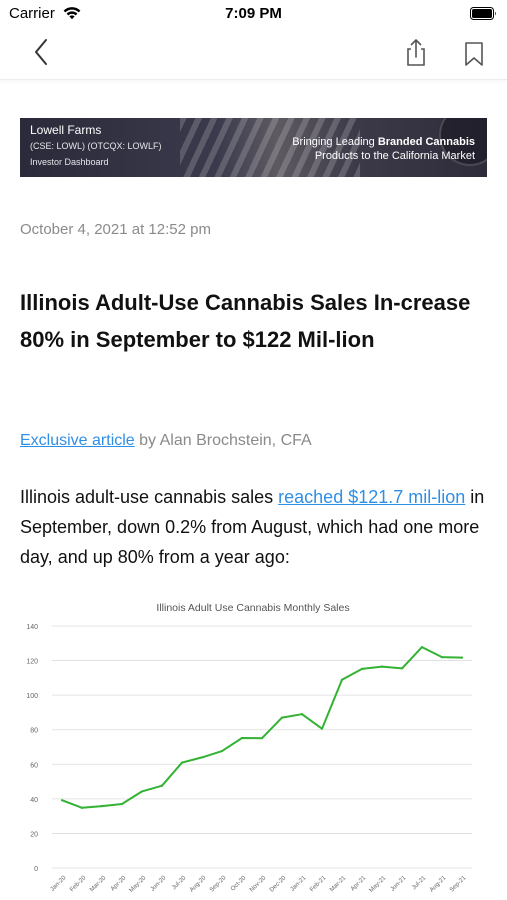  I want to click on y-tick-label: 40, so click(34, 800).